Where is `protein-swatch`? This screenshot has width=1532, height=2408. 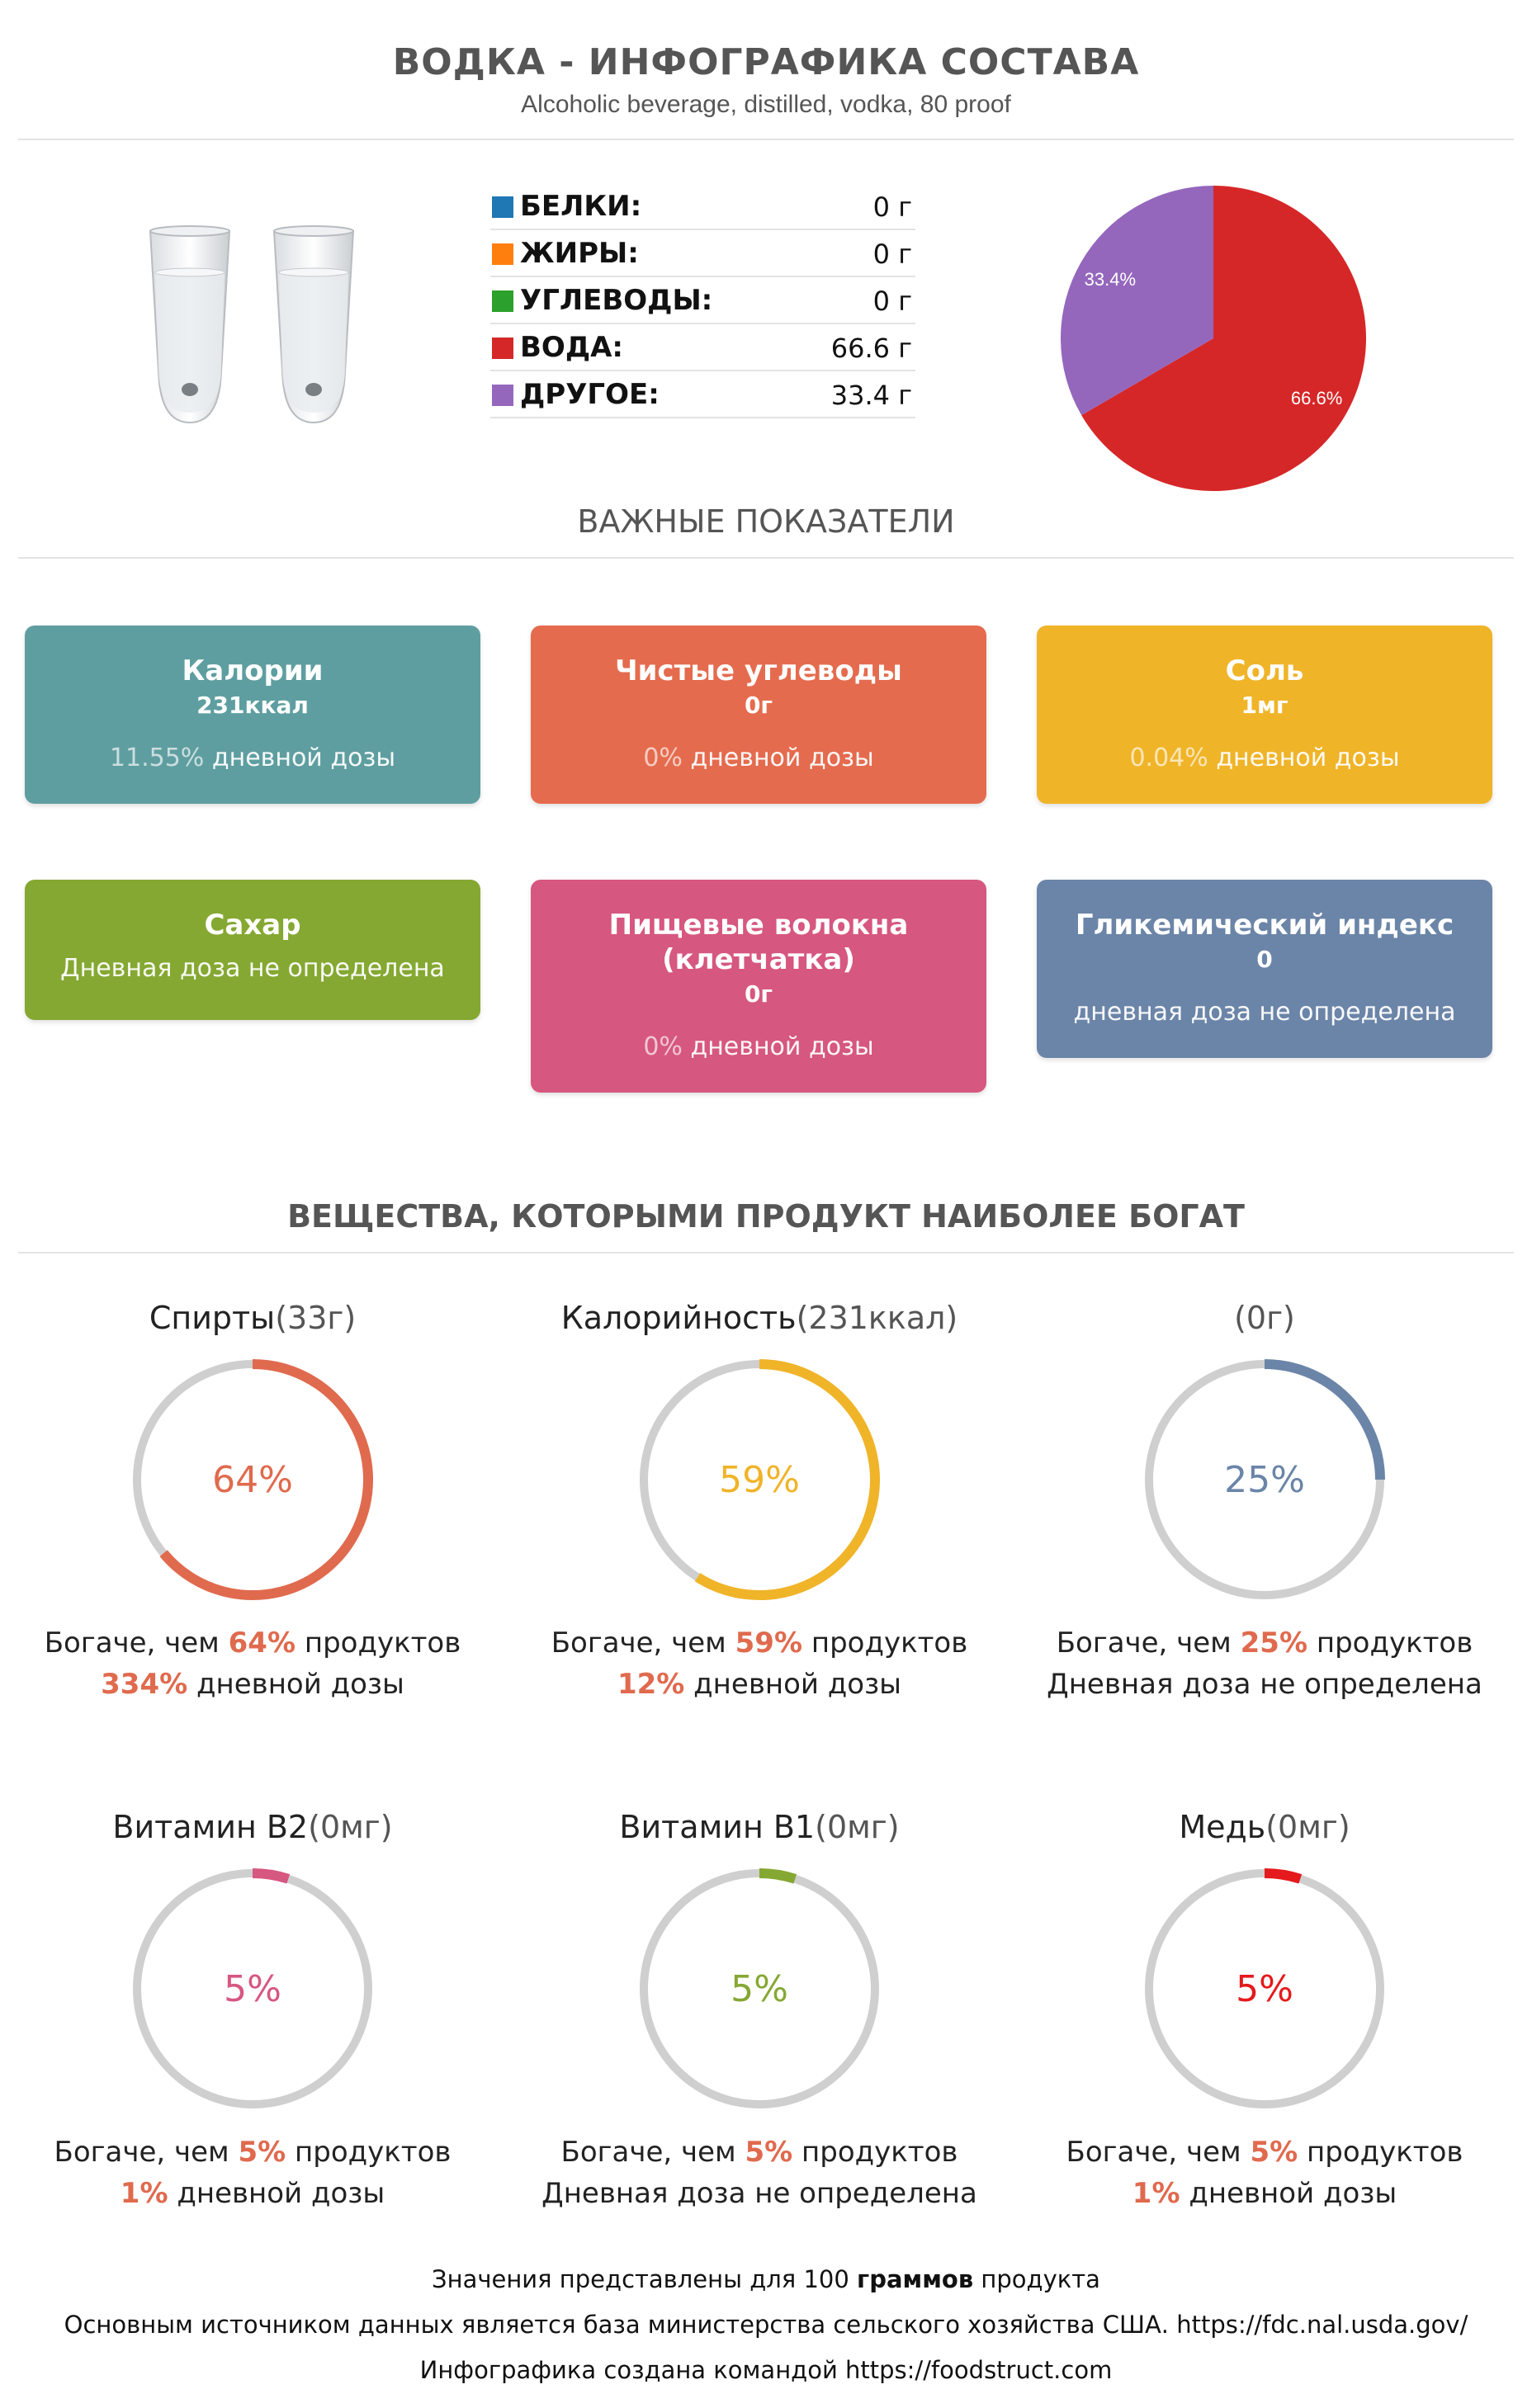
protein-swatch is located at coordinates (503, 207).